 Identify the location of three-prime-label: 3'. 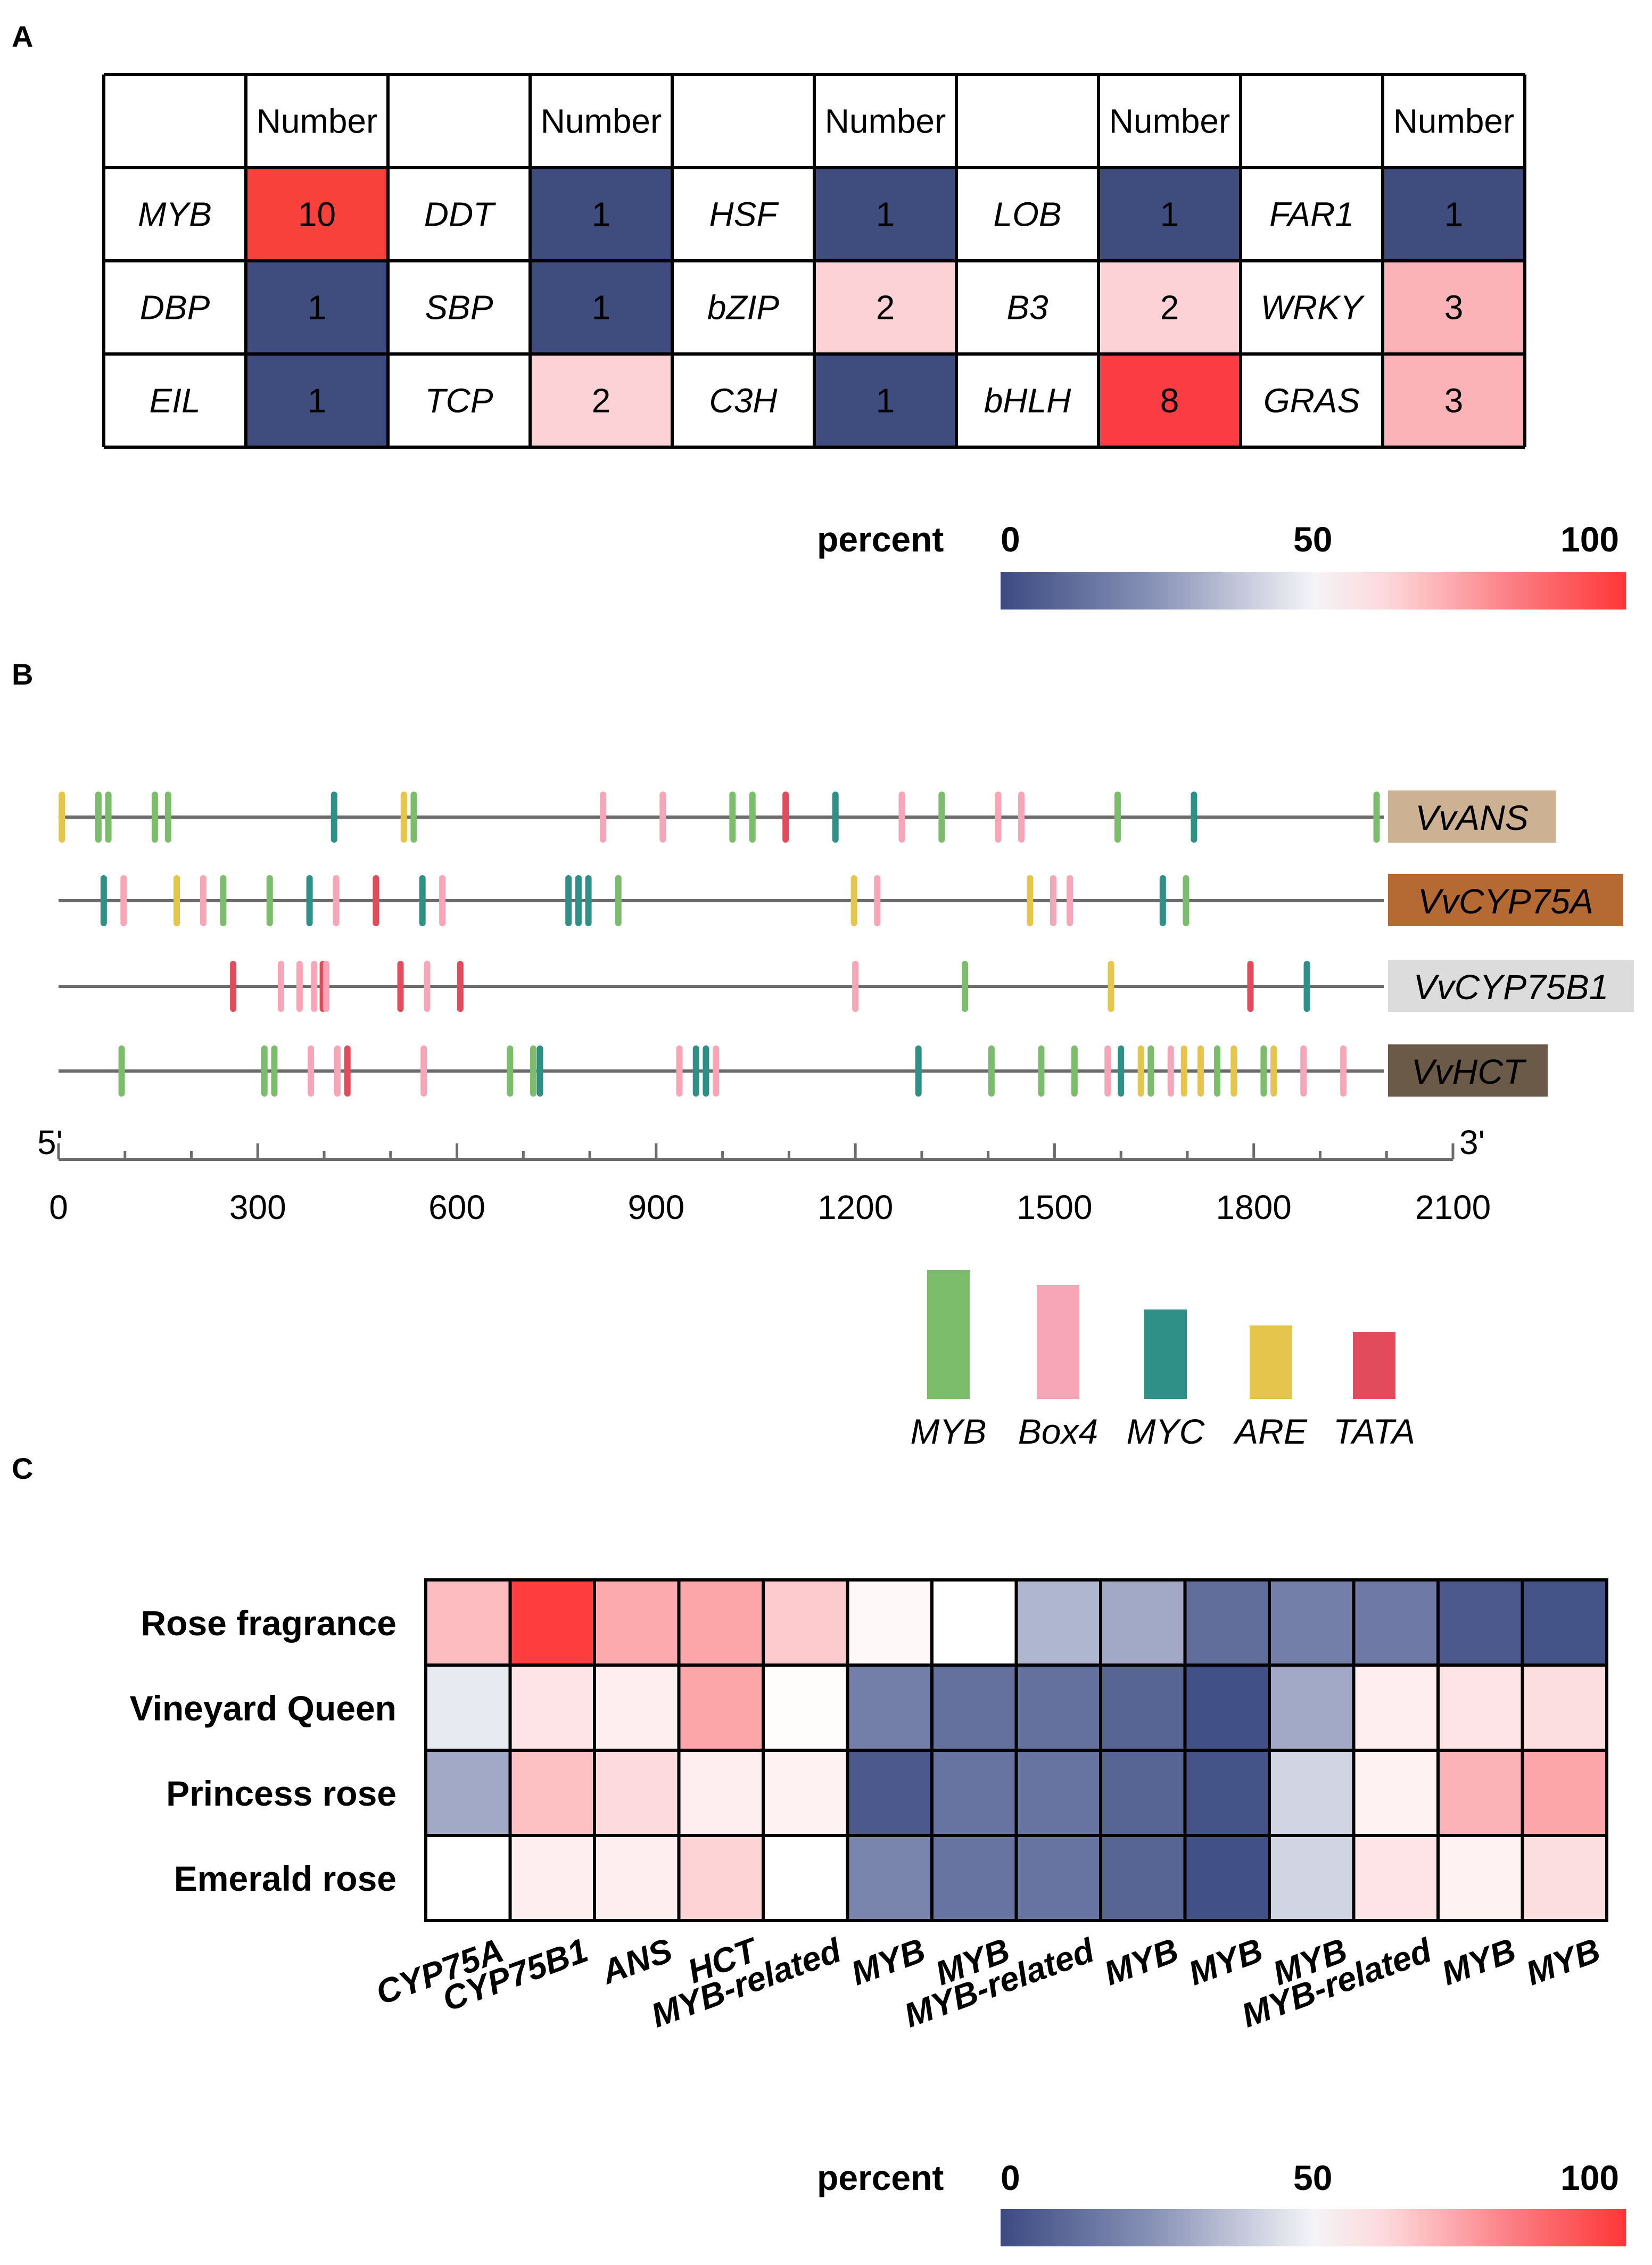
(1472, 1143).